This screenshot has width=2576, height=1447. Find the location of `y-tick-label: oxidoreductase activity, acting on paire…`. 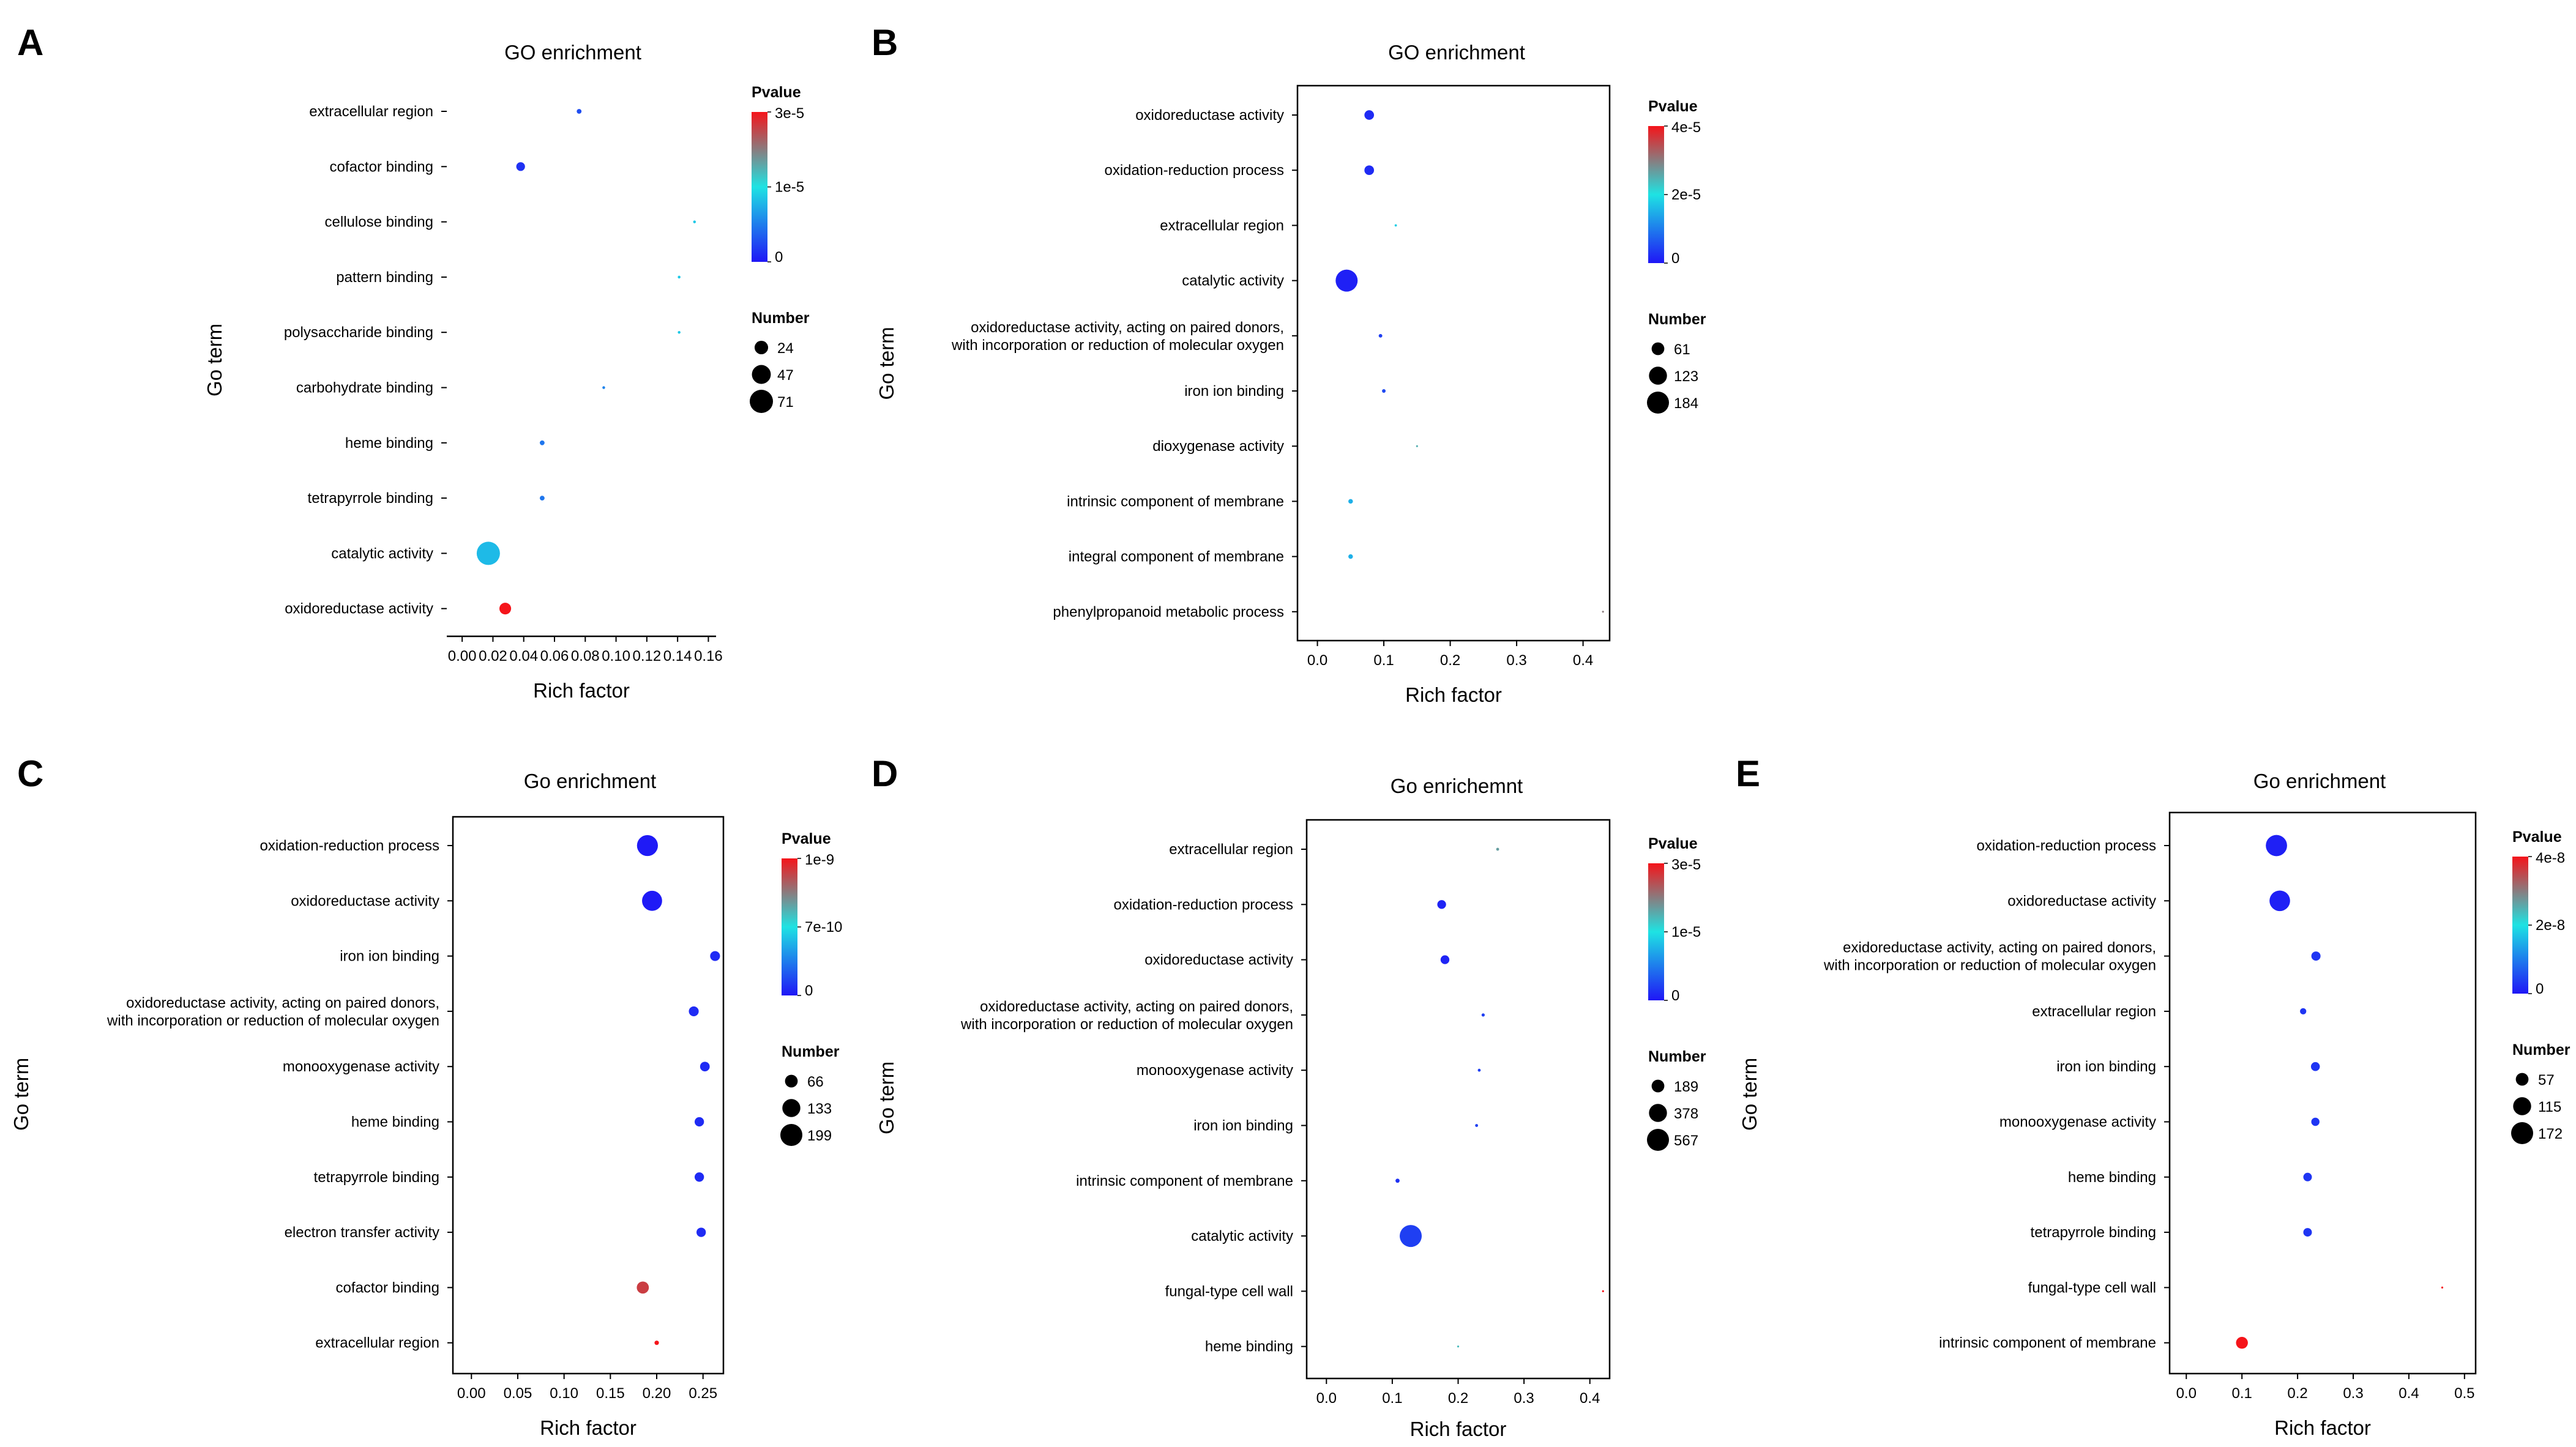

y-tick-label: oxidoreductase activity, acting on paire… is located at coordinates (1117, 336).